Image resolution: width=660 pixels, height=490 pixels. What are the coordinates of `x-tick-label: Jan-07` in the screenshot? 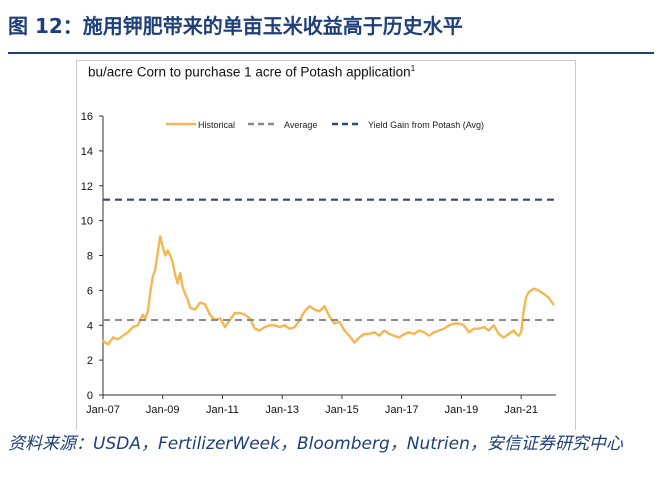 It's located at (103, 410).